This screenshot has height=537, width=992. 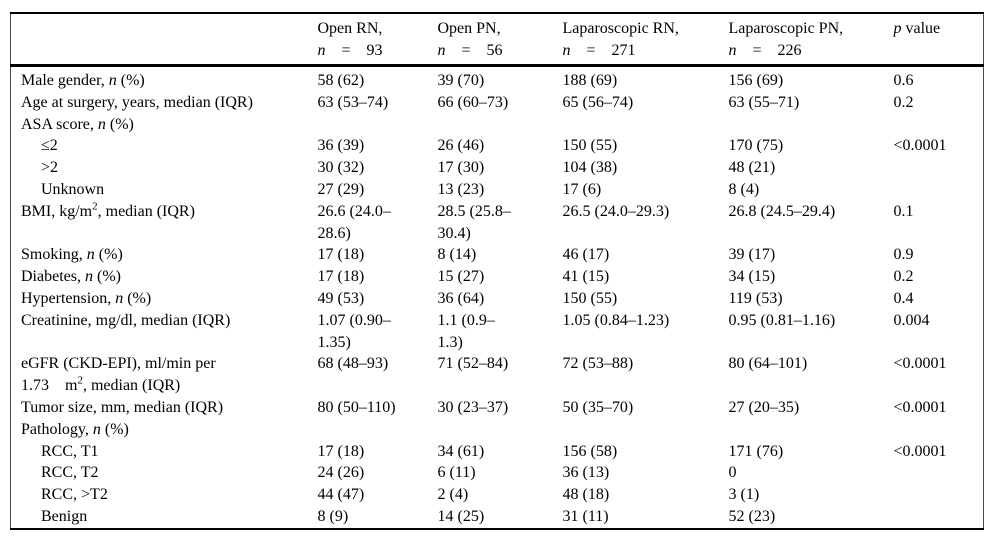 I want to click on value-cell: 170 (75), so click(x=756, y=146).